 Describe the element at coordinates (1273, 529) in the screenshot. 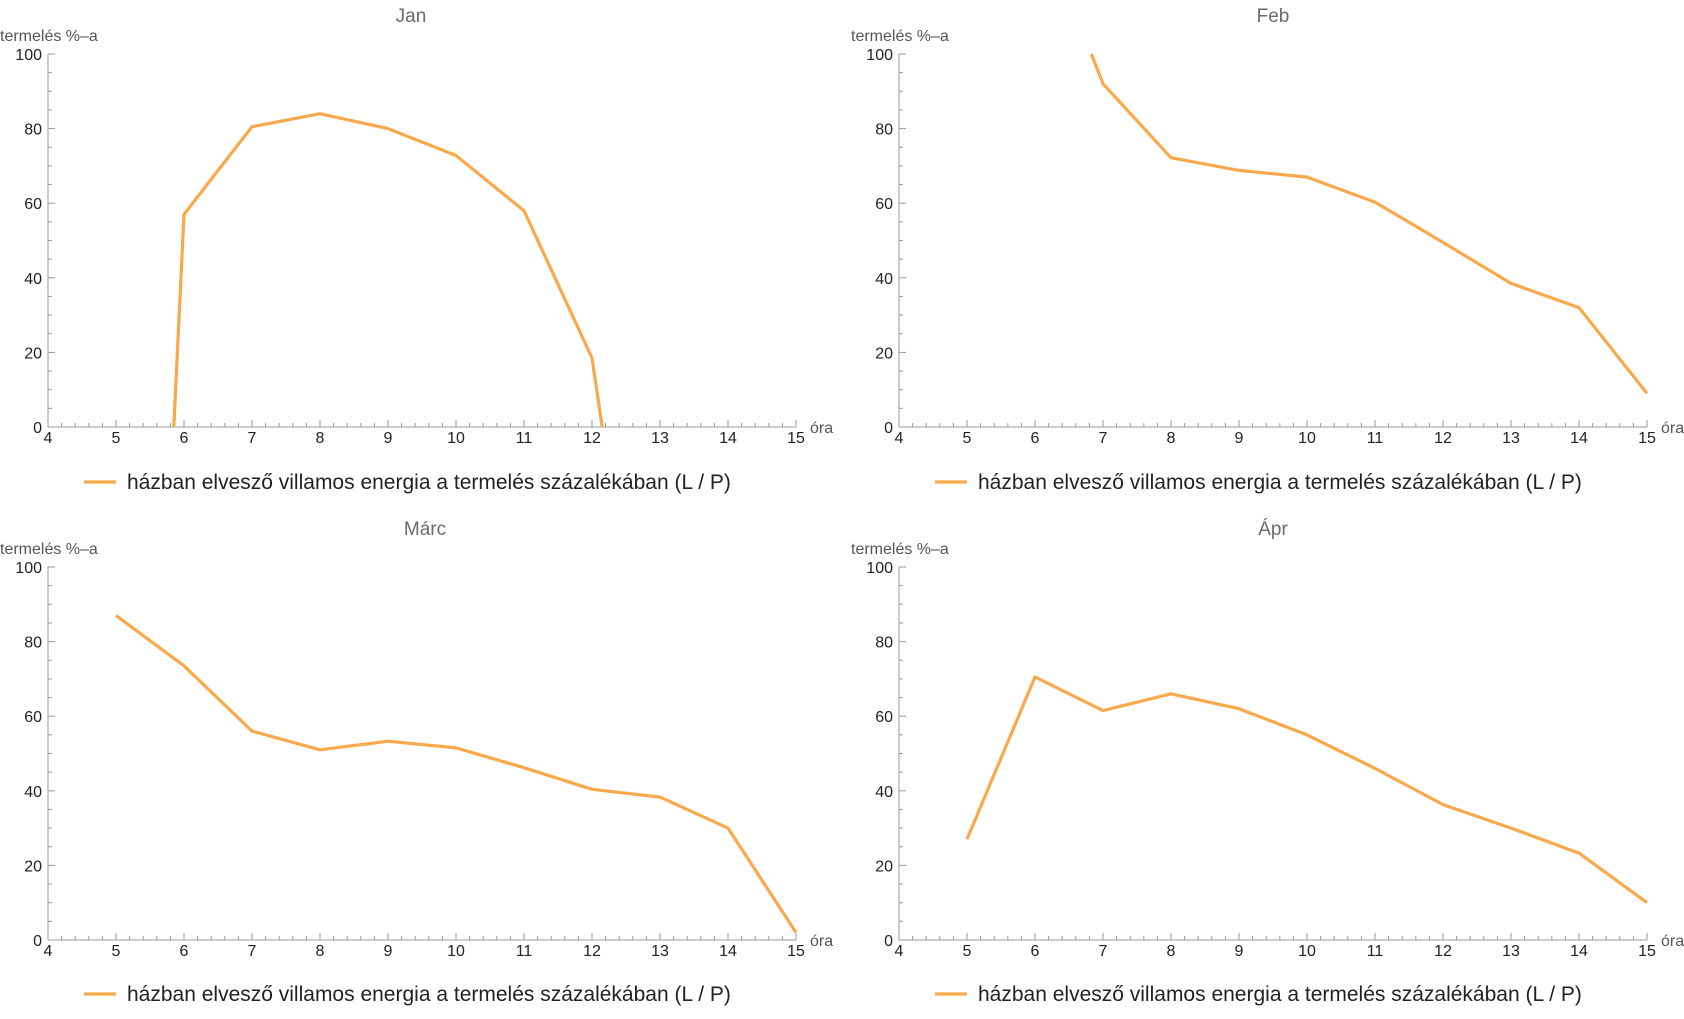

I see `chart-title: Ápr` at that location.